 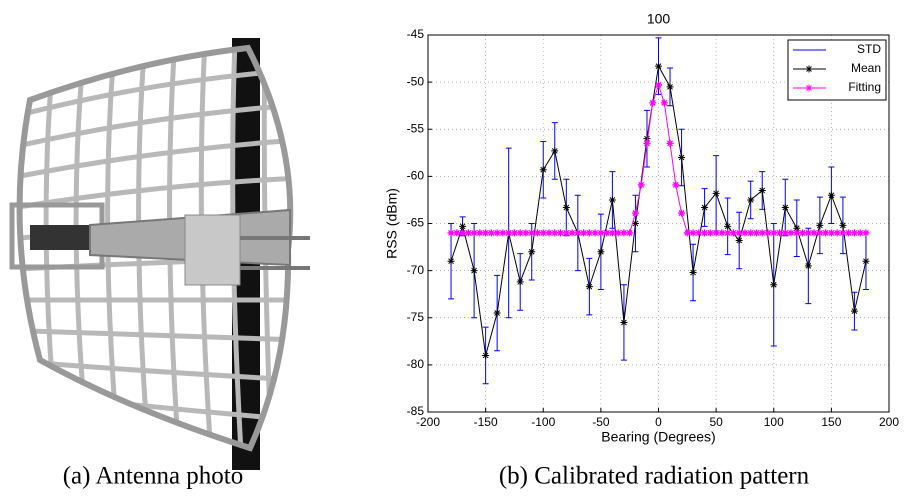 I want to click on y-tick-label: -70, so click(x=416, y=270).